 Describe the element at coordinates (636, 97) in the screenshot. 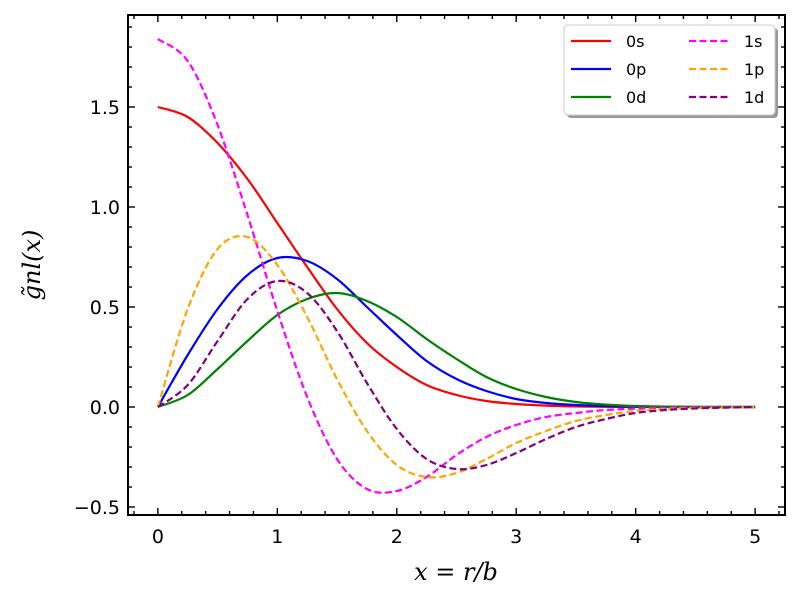

I see `legend-label-0d: 0d` at that location.